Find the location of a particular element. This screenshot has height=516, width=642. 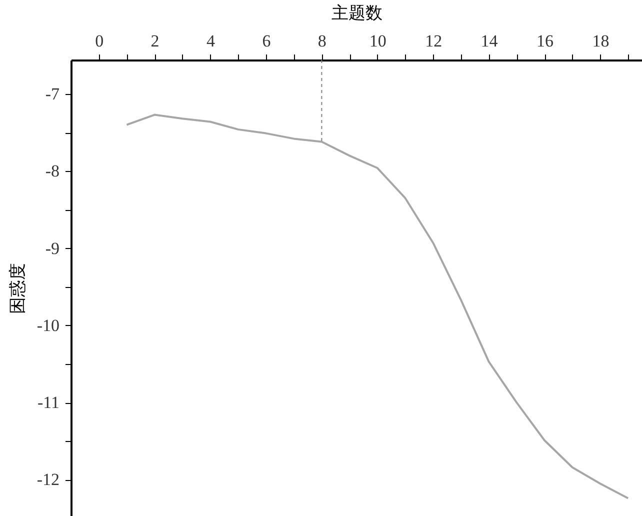

x-tick-label: 18 is located at coordinates (601, 41).